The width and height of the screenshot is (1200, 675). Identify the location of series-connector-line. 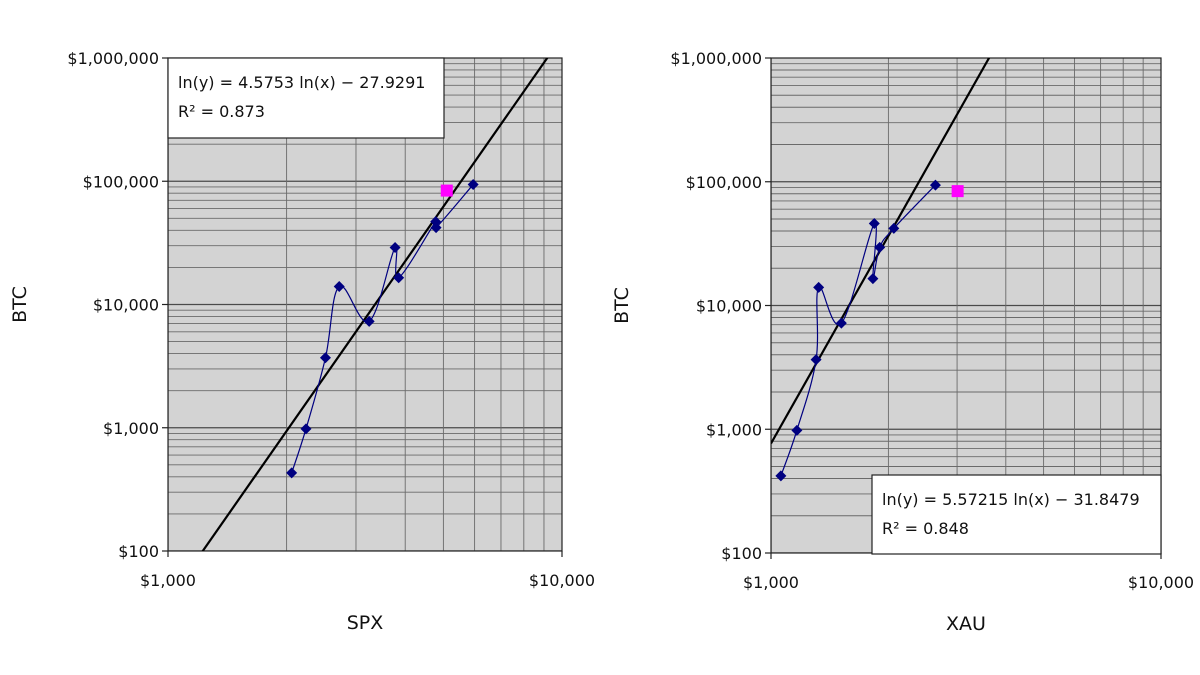
(858, 330).